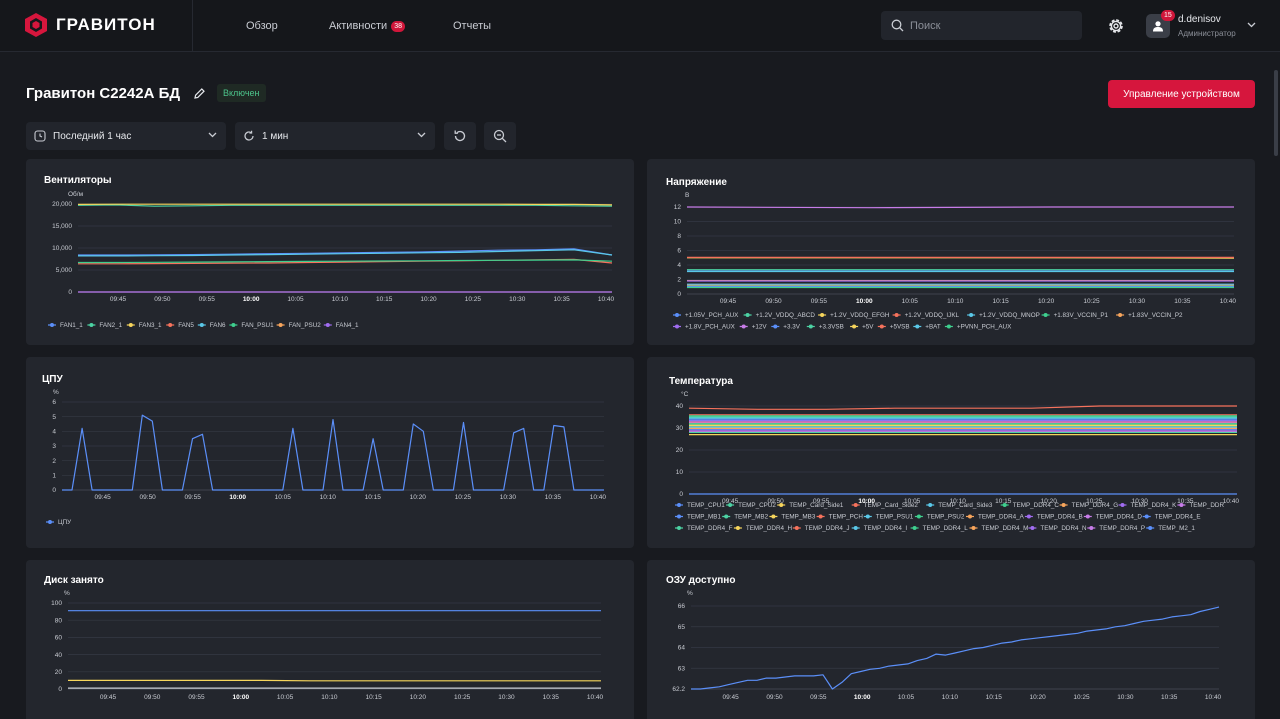 This screenshot has width=1280, height=719. Describe the element at coordinates (939, 517) in the screenshot. I see `legend-item: TEMP_PSU2` at that location.